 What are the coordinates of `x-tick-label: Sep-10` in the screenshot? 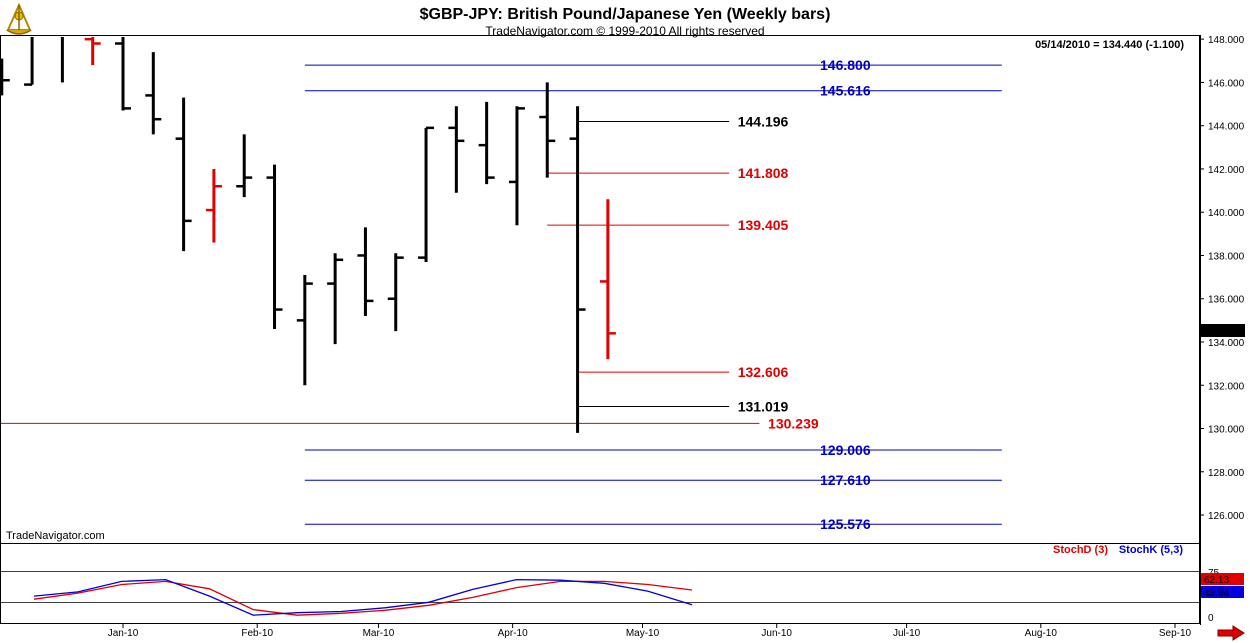 It's located at (1175, 633).